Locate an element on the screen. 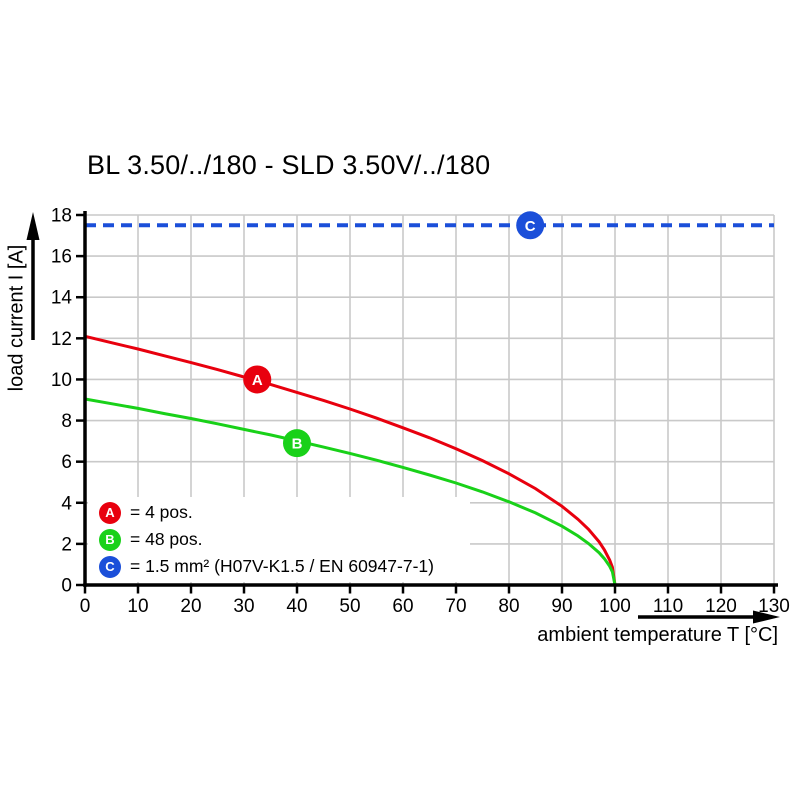  series-c-marker: C is located at coordinates (530, 225).